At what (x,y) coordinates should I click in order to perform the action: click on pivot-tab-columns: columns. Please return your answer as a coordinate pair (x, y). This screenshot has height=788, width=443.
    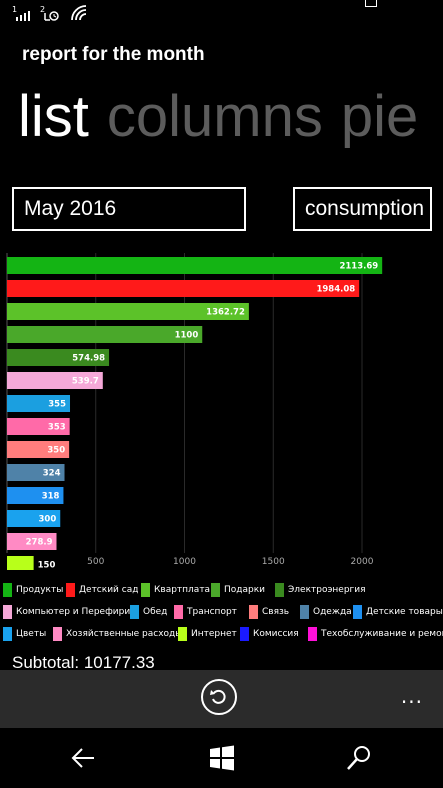
    Looking at the image, I should click on (214, 116).